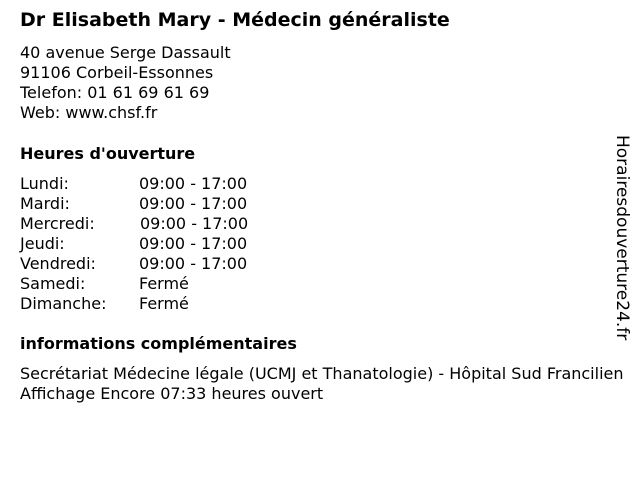  What do you see at coordinates (44, 183) in the screenshot?
I see `day-label: Lundi:` at bounding box center [44, 183].